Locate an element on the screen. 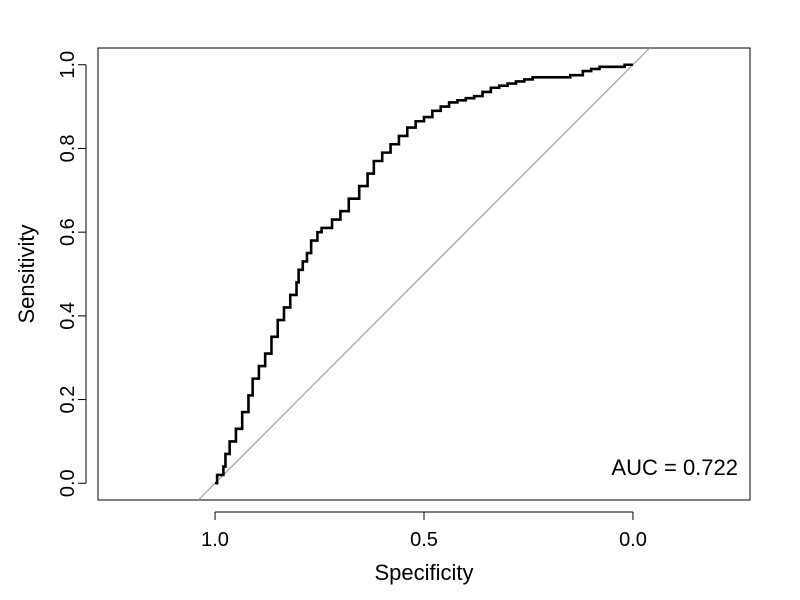  y-tick-label: 1.0 is located at coordinates (68, 65).